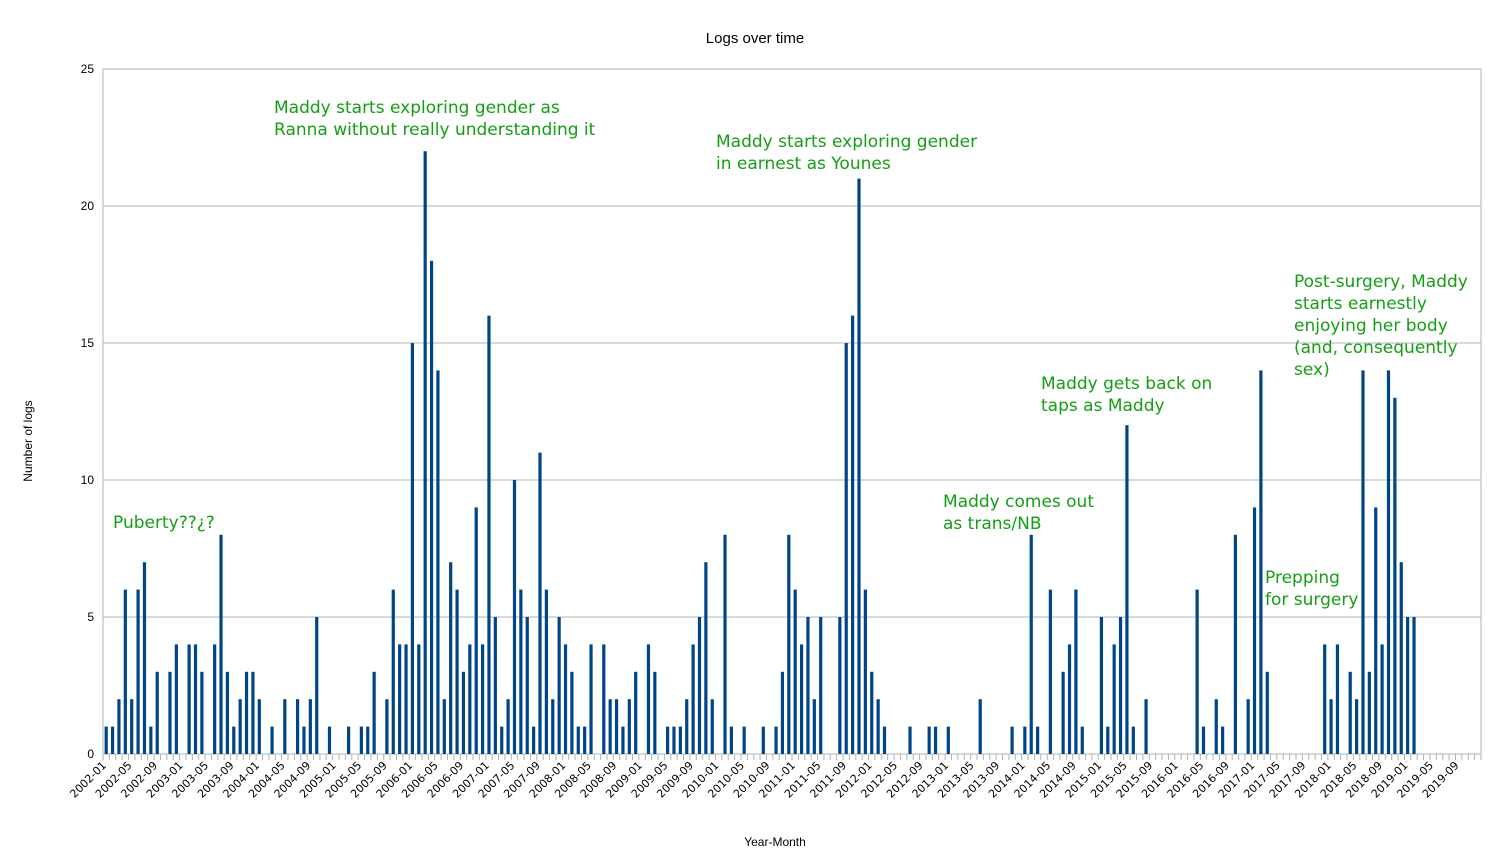 This screenshot has height=868, width=1511. I want to click on y-tick-label: 15, so click(88, 343).